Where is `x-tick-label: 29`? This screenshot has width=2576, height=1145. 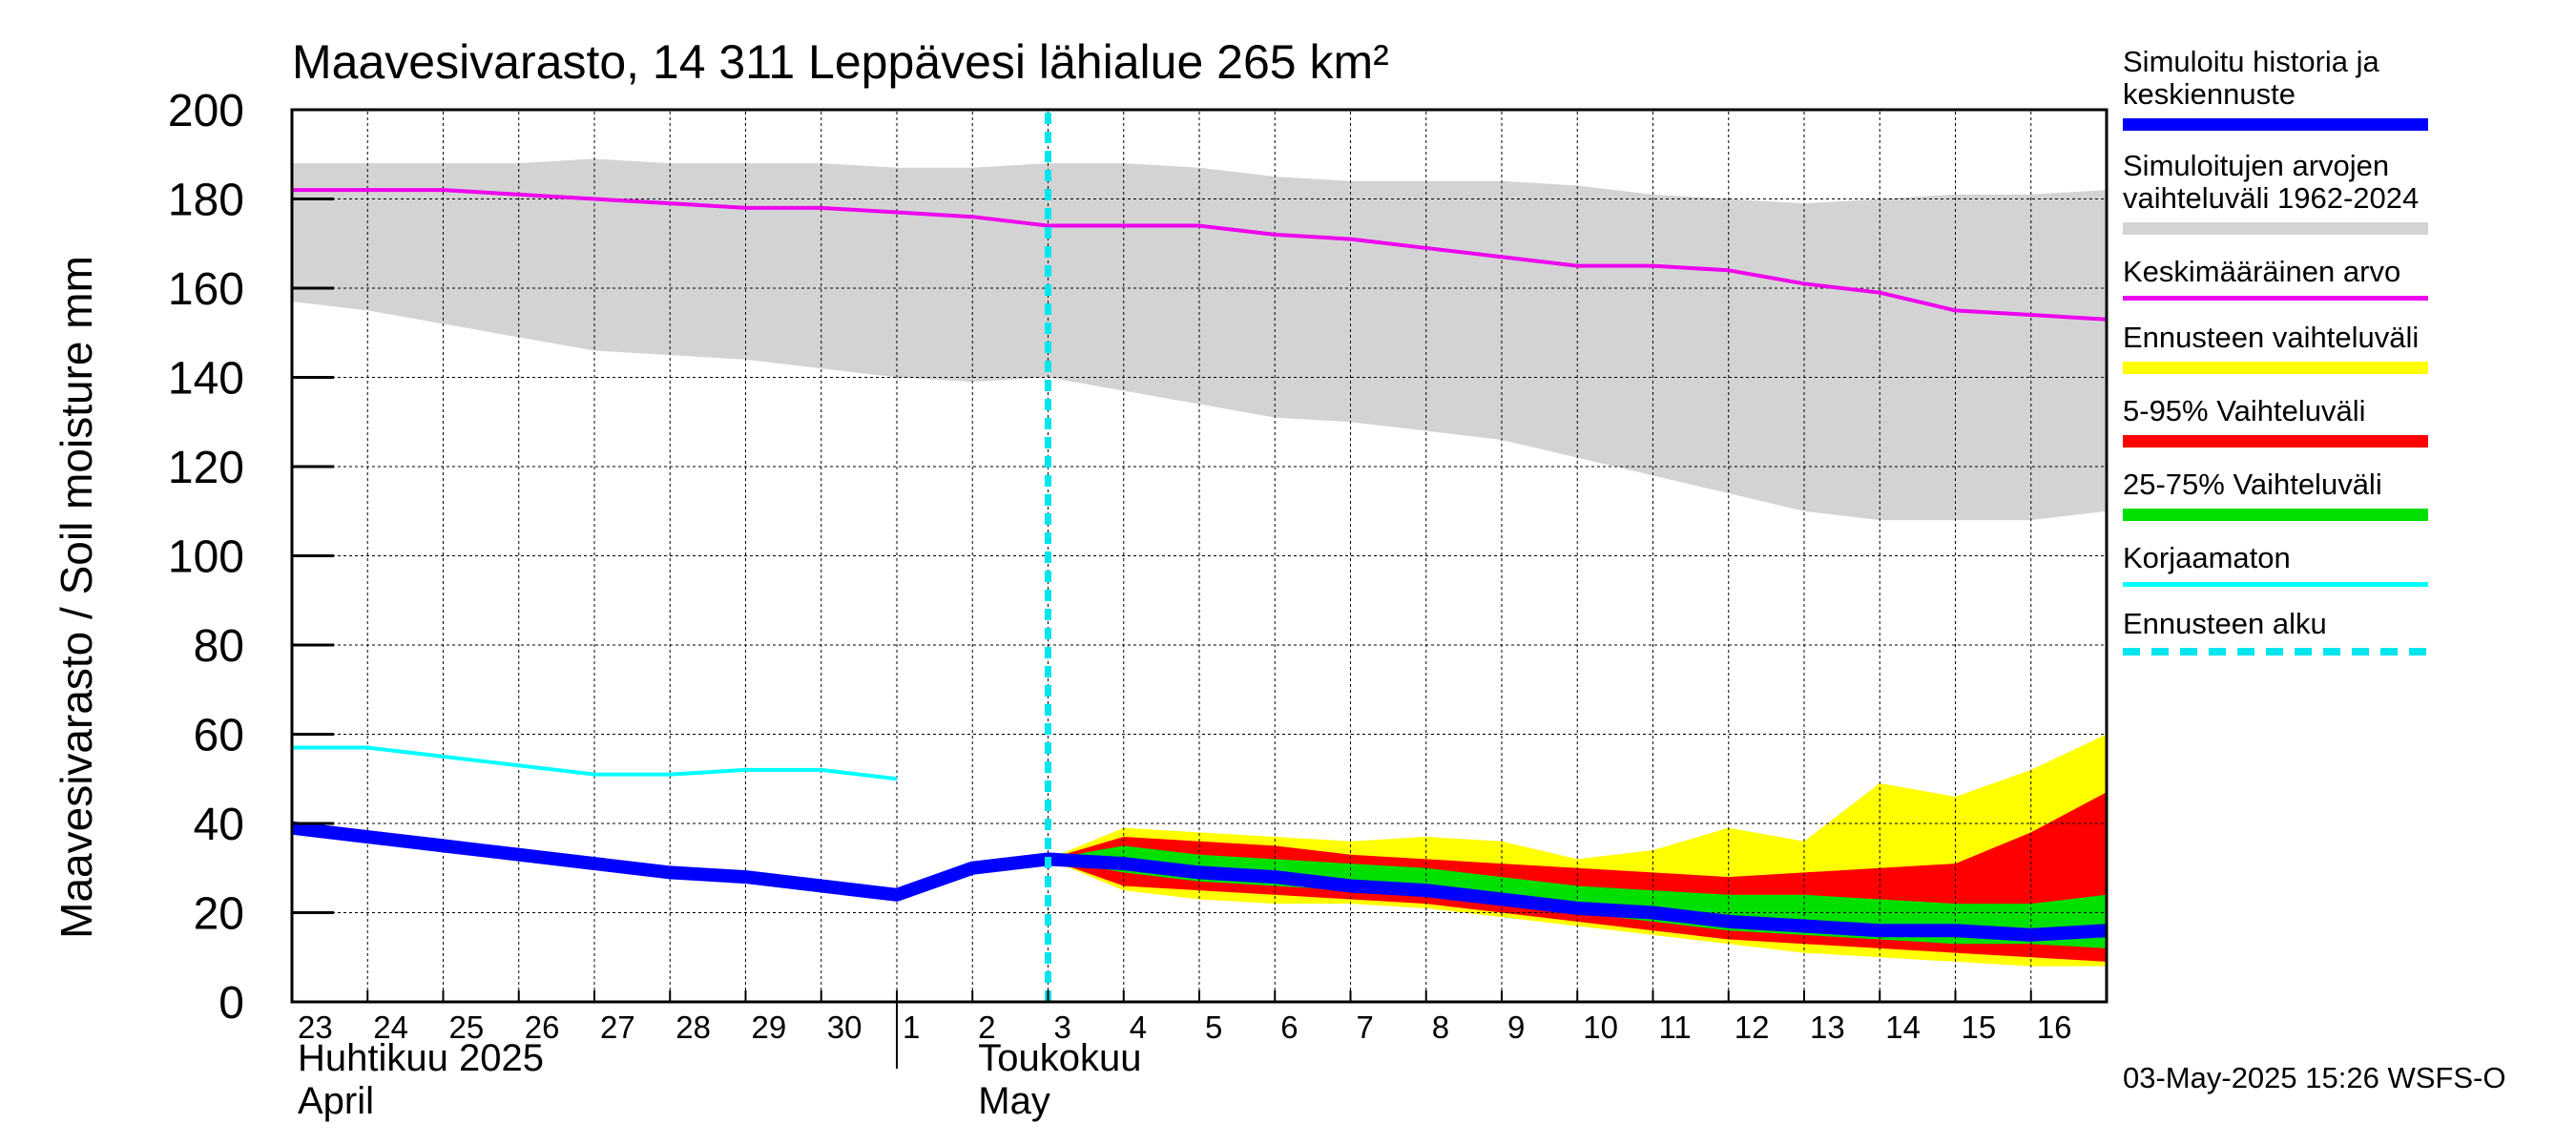
x-tick-label: 29 is located at coordinates (769, 1027).